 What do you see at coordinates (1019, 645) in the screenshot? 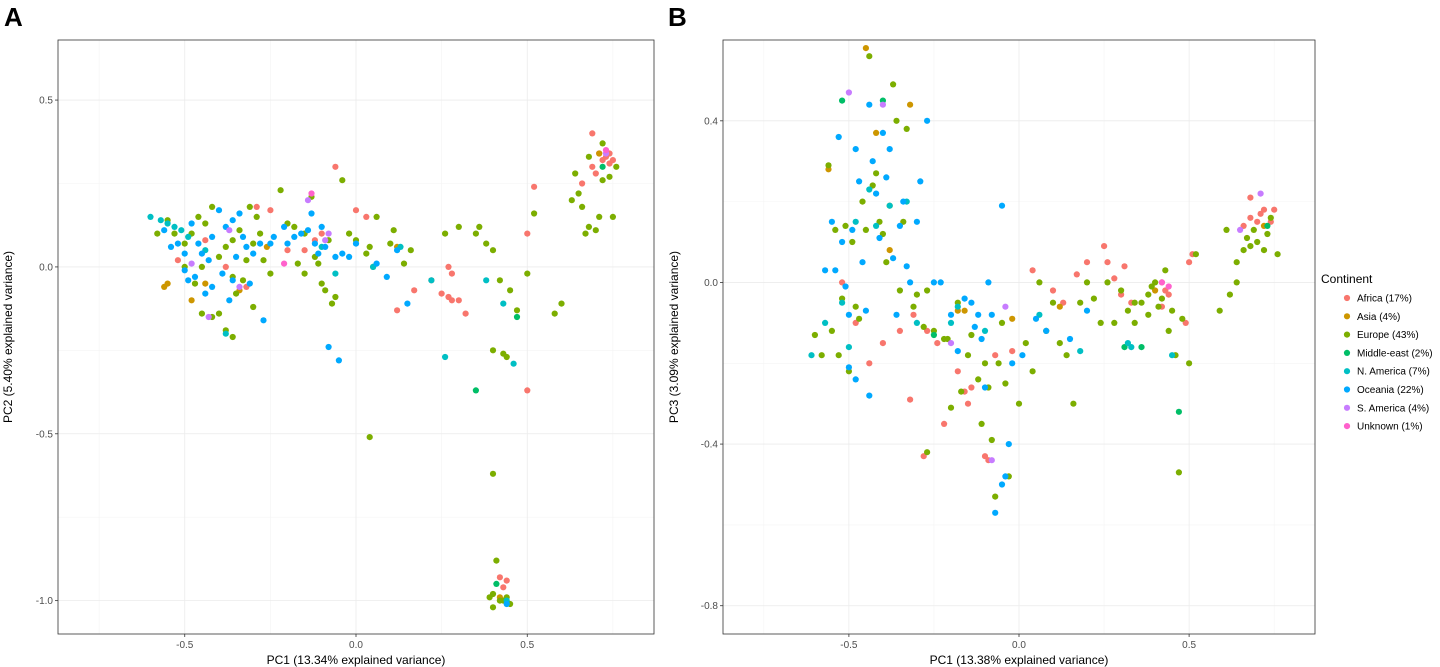
I see `x-tick-label: 0.0` at bounding box center [1019, 645].